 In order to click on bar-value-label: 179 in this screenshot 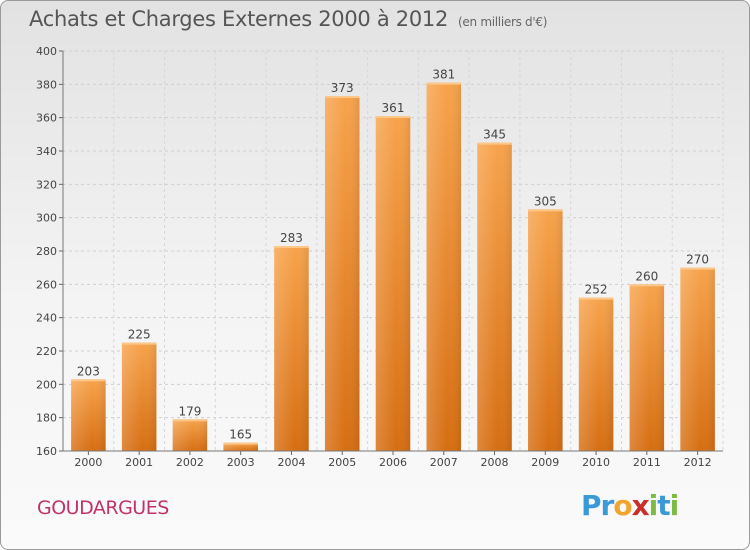, I will do `click(189, 411)`.